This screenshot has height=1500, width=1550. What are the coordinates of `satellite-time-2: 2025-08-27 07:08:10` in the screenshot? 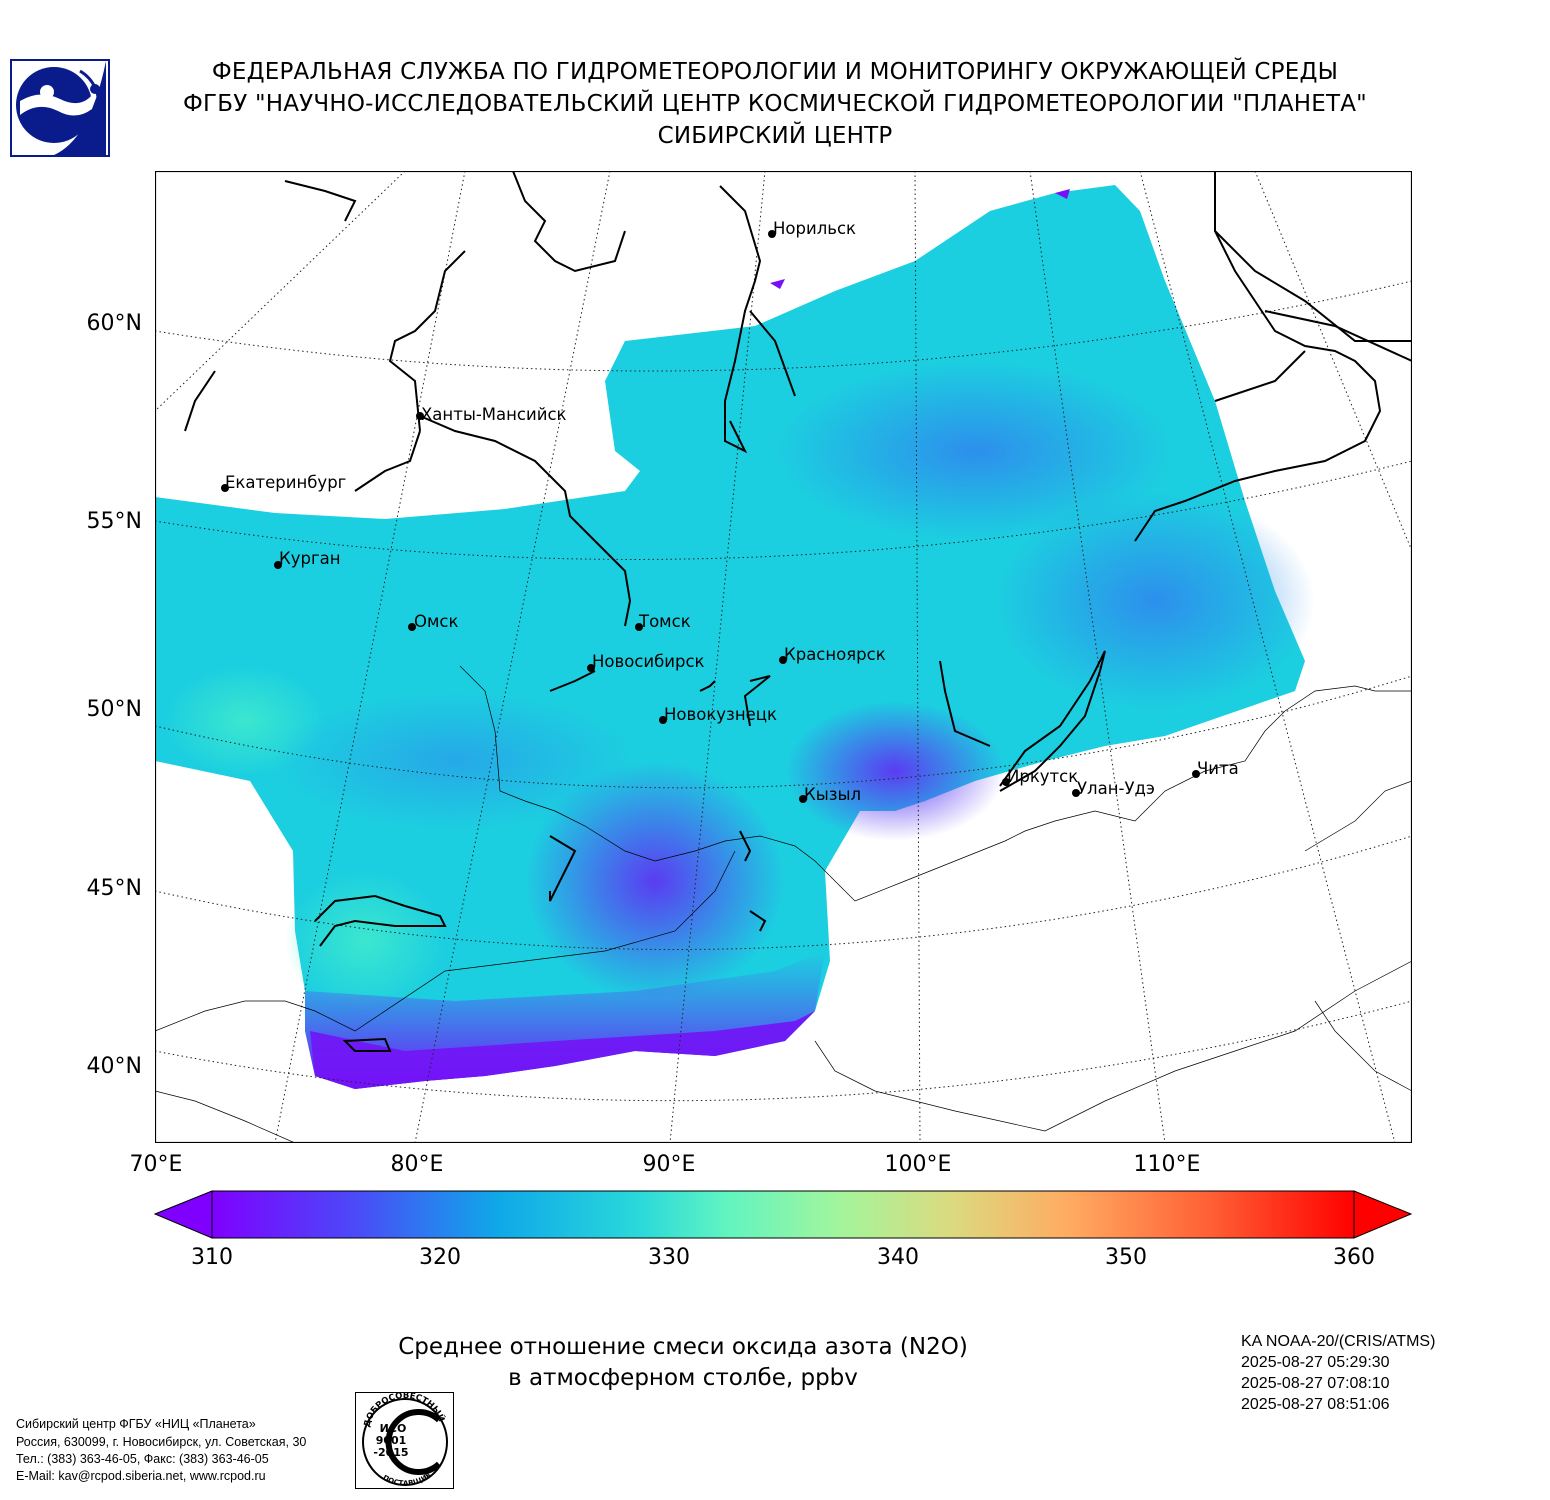 It's located at (1315, 1383).